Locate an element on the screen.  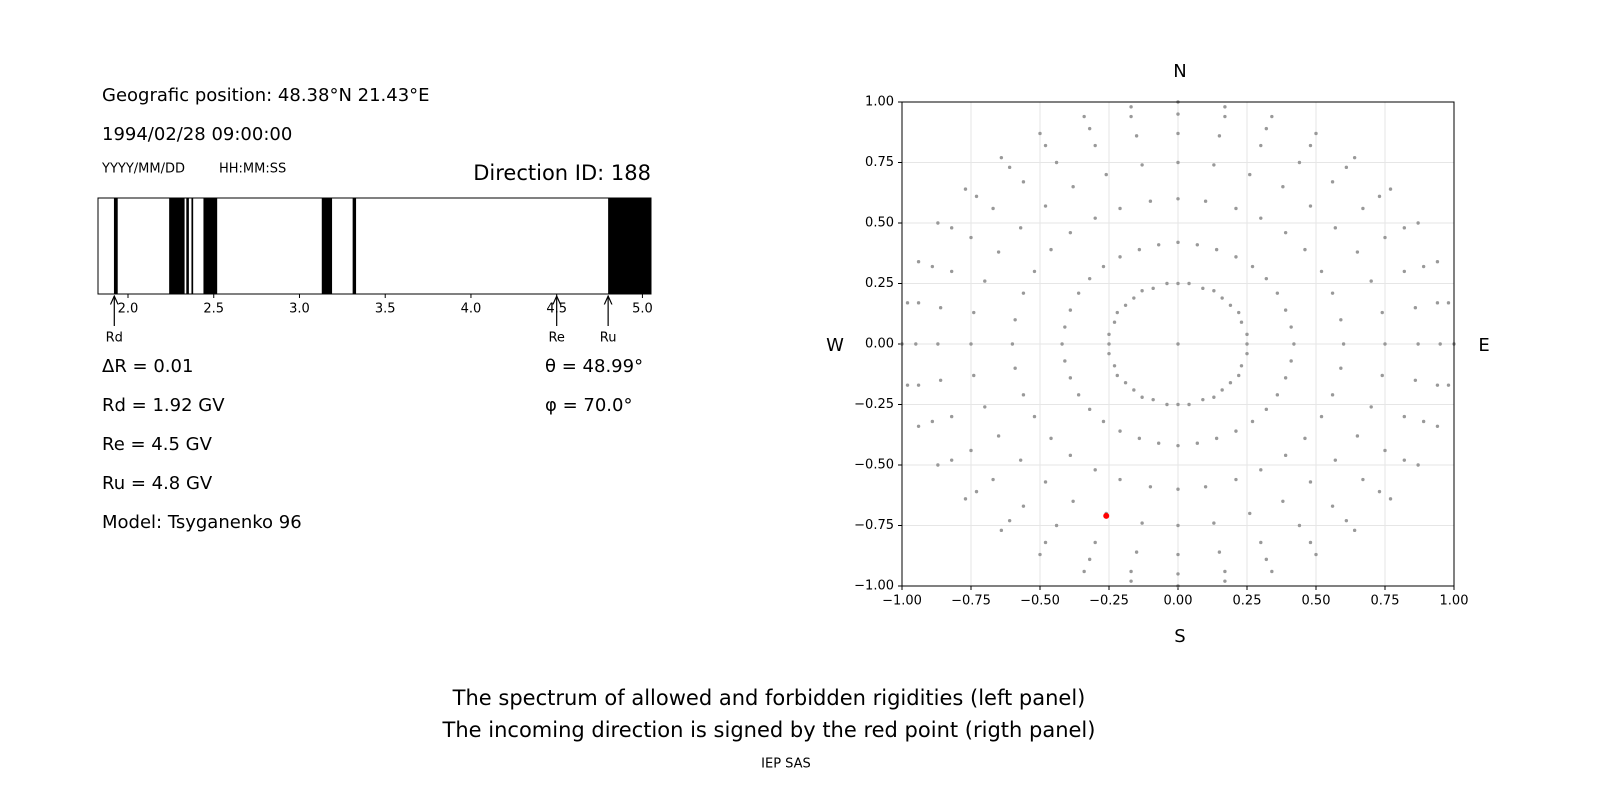
info-line: Ru = 4.8 GV is located at coordinates (157, 483).